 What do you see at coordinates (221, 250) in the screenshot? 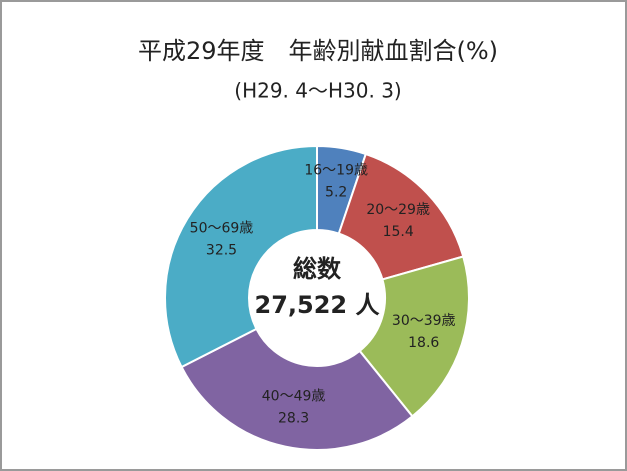
I see `value-label: 32.5` at bounding box center [221, 250].